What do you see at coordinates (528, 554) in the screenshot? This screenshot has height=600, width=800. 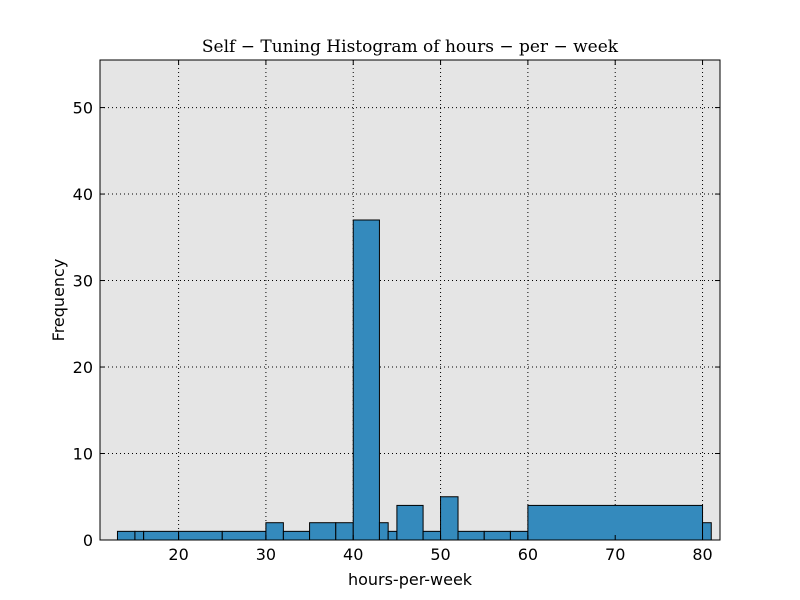 I see `x-tick-label: 60` at bounding box center [528, 554].